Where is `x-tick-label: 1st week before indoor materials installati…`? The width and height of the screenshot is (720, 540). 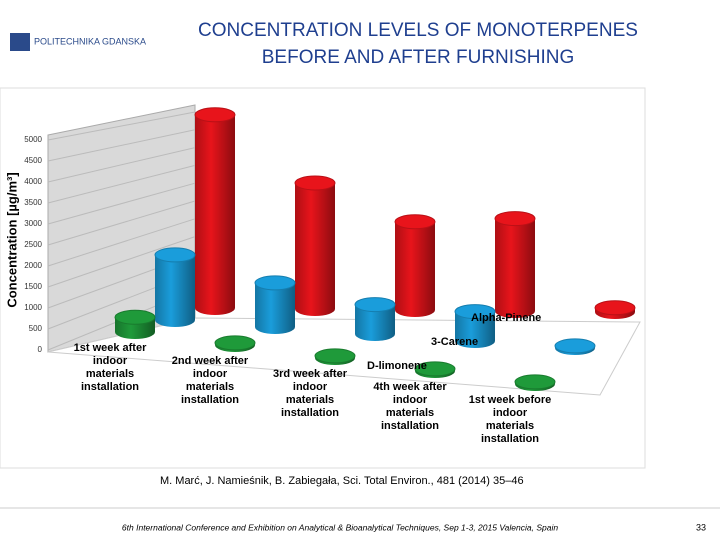 x-tick-label: 1st week before indoor materials installati… is located at coordinates (510, 419).